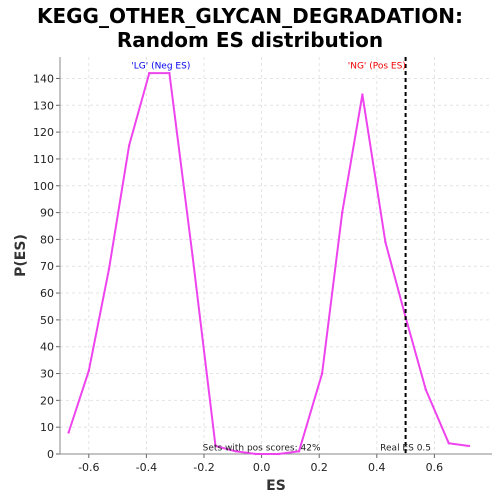 The image size is (500, 500). I want to click on x-tick-label: 0.0, so click(262, 467).